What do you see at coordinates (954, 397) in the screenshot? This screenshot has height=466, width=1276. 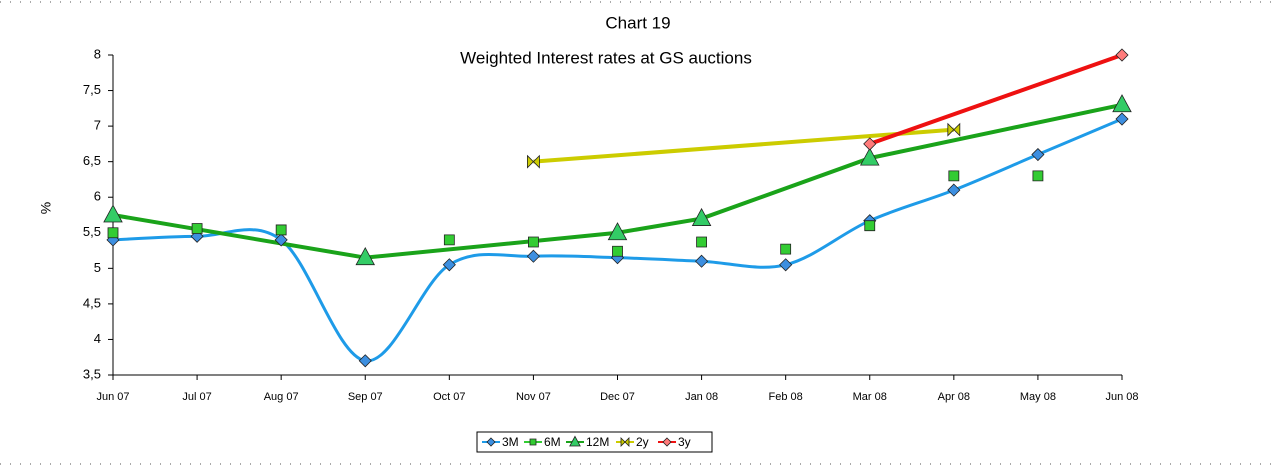 I see `x-tick-label: Apr 08` at bounding box center [954, 397].